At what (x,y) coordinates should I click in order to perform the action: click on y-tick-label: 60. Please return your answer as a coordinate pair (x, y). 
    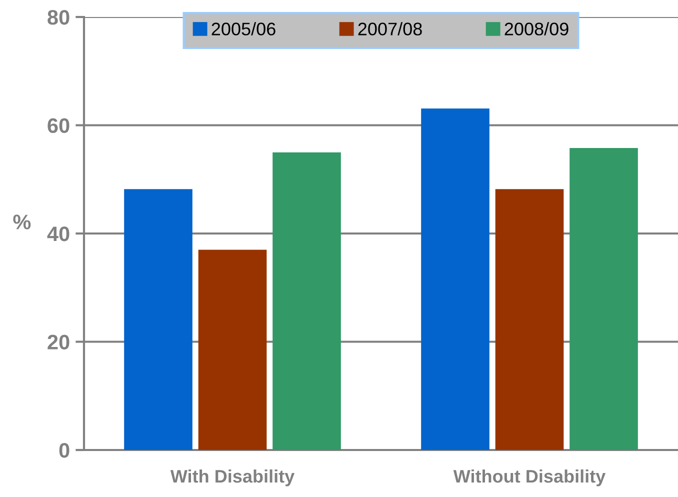
    Looking at the image, I should click on (59, 126).